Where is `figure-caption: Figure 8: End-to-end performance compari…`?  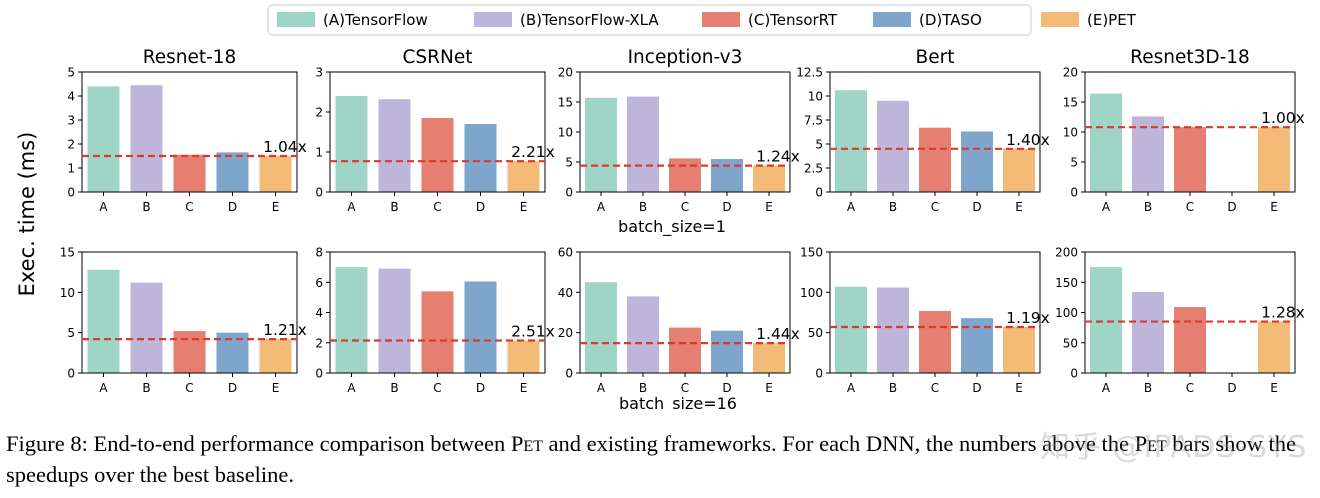
figure-caption: Figure 8: End-to-end performance compari… is located at coordinates (656, 459).